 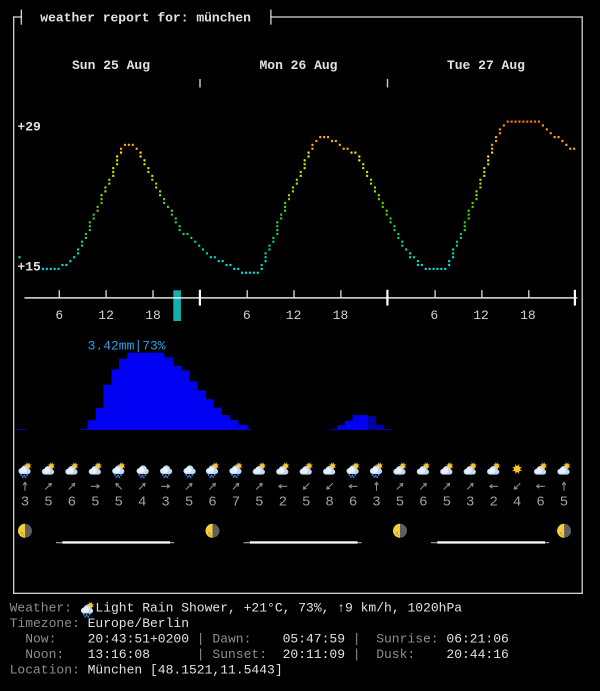 I want to click on svg-text: 8, so click(x=329, y=502).